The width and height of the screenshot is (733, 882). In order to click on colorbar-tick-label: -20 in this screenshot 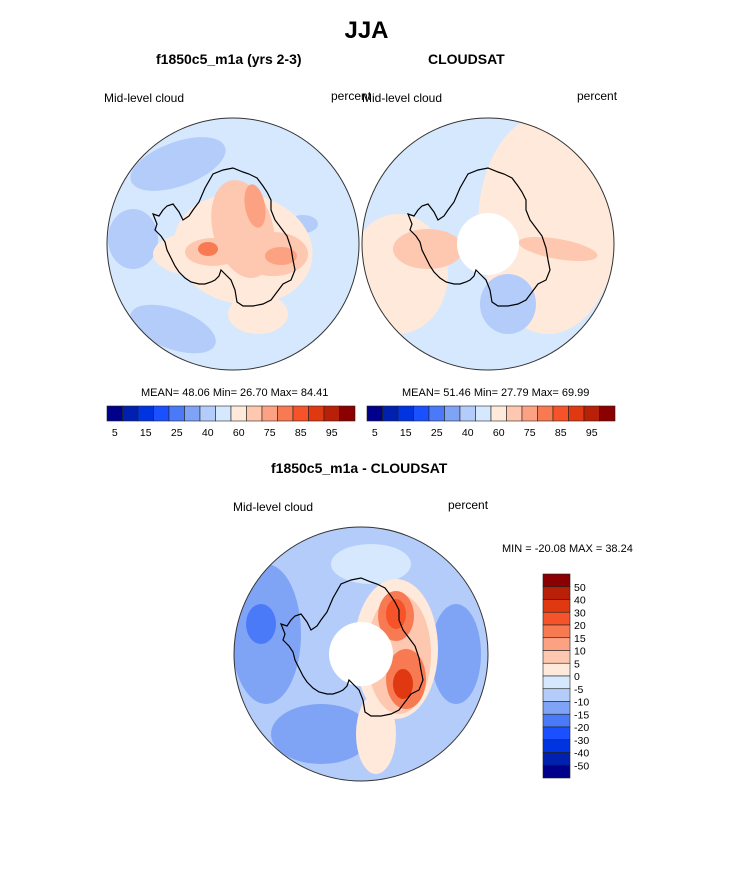, I will do `click(581, 728)`.